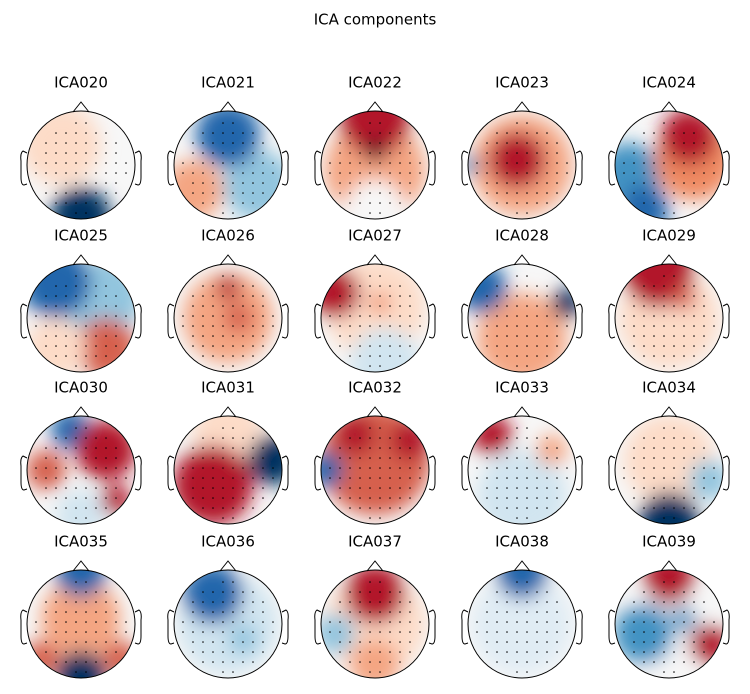 This screenshot has width=750, height=694. What do you see at coordinates (81, 624) in the screenshot?
I see `head-map` at bounding box center [81, 624].